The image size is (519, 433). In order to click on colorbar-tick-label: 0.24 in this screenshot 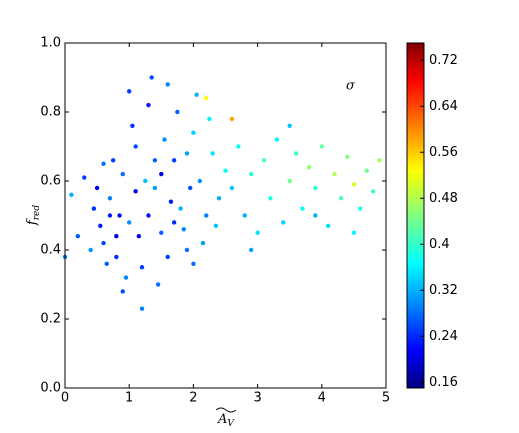, I will do `click(443, 336)`.